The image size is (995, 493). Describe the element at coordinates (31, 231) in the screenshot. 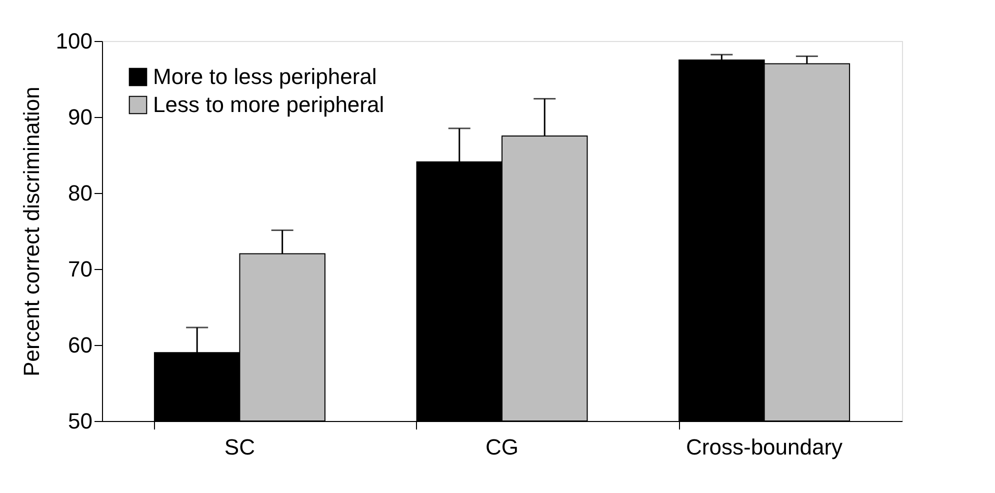

I see `y-axis-title: Percent correct discrimination` at that location.